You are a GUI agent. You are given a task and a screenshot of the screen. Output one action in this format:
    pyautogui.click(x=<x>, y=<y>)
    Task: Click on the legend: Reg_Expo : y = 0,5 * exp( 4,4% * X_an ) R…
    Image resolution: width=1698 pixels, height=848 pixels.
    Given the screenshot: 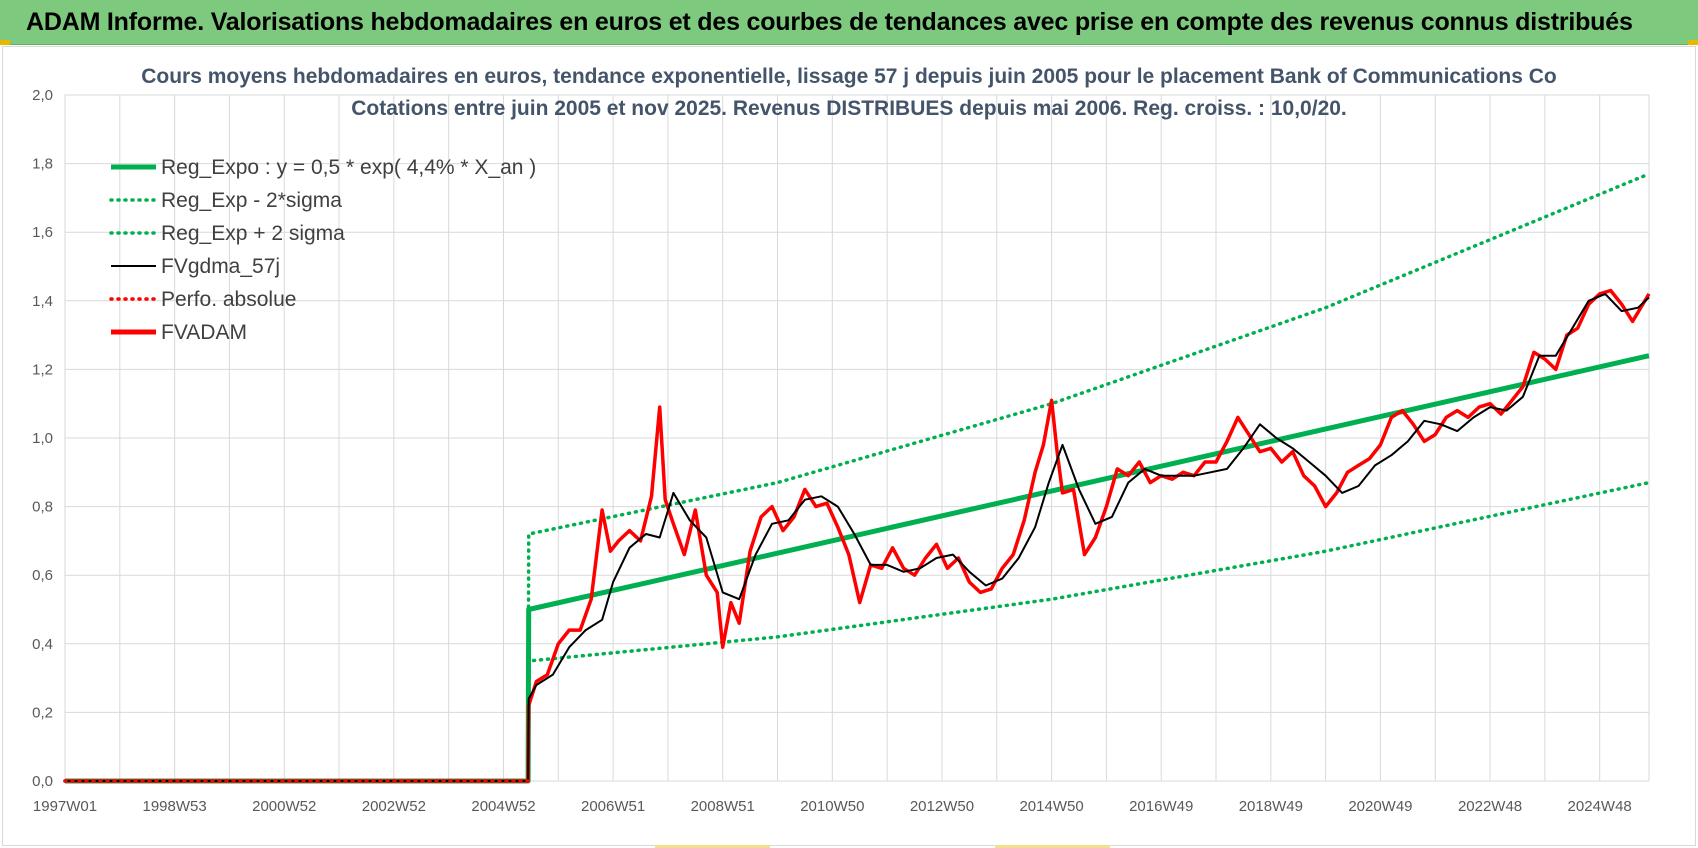 What is the action you would take?
    pyautogui.click(x=322, y=250)
    